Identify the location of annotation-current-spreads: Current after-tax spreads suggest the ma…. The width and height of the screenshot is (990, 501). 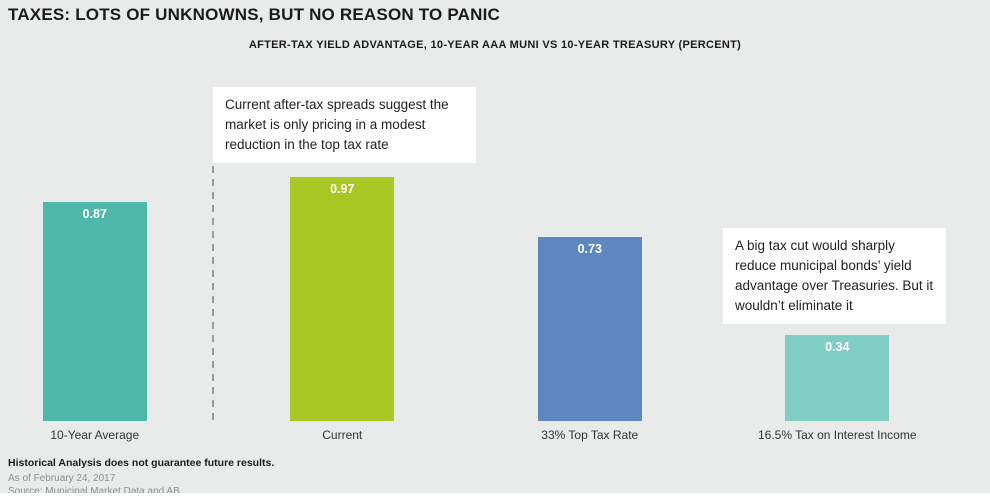
(344, 125).